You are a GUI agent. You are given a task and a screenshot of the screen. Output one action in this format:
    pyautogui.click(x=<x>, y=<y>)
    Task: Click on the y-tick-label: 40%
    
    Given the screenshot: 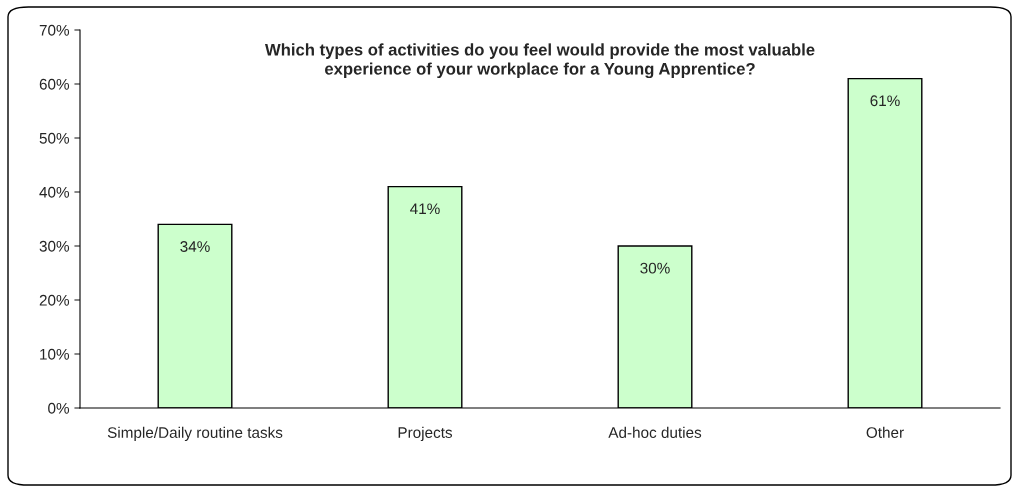 What is the action you would take?
    pyautogui.click(x=54, y=192)
    